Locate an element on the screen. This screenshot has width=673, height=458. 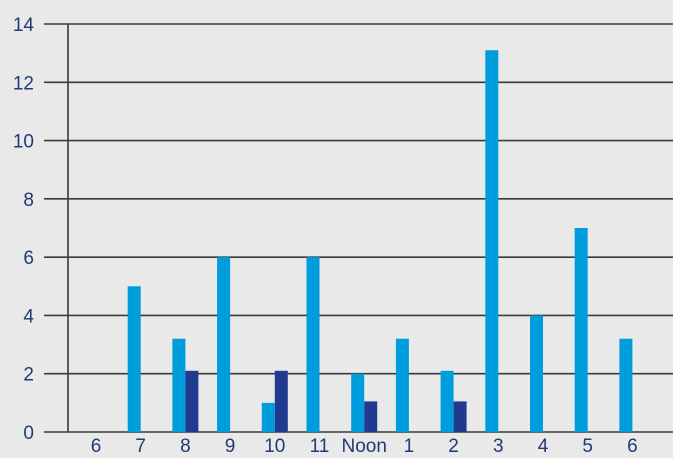
y-tick-label: 12 is located at coordinates (23, 83).